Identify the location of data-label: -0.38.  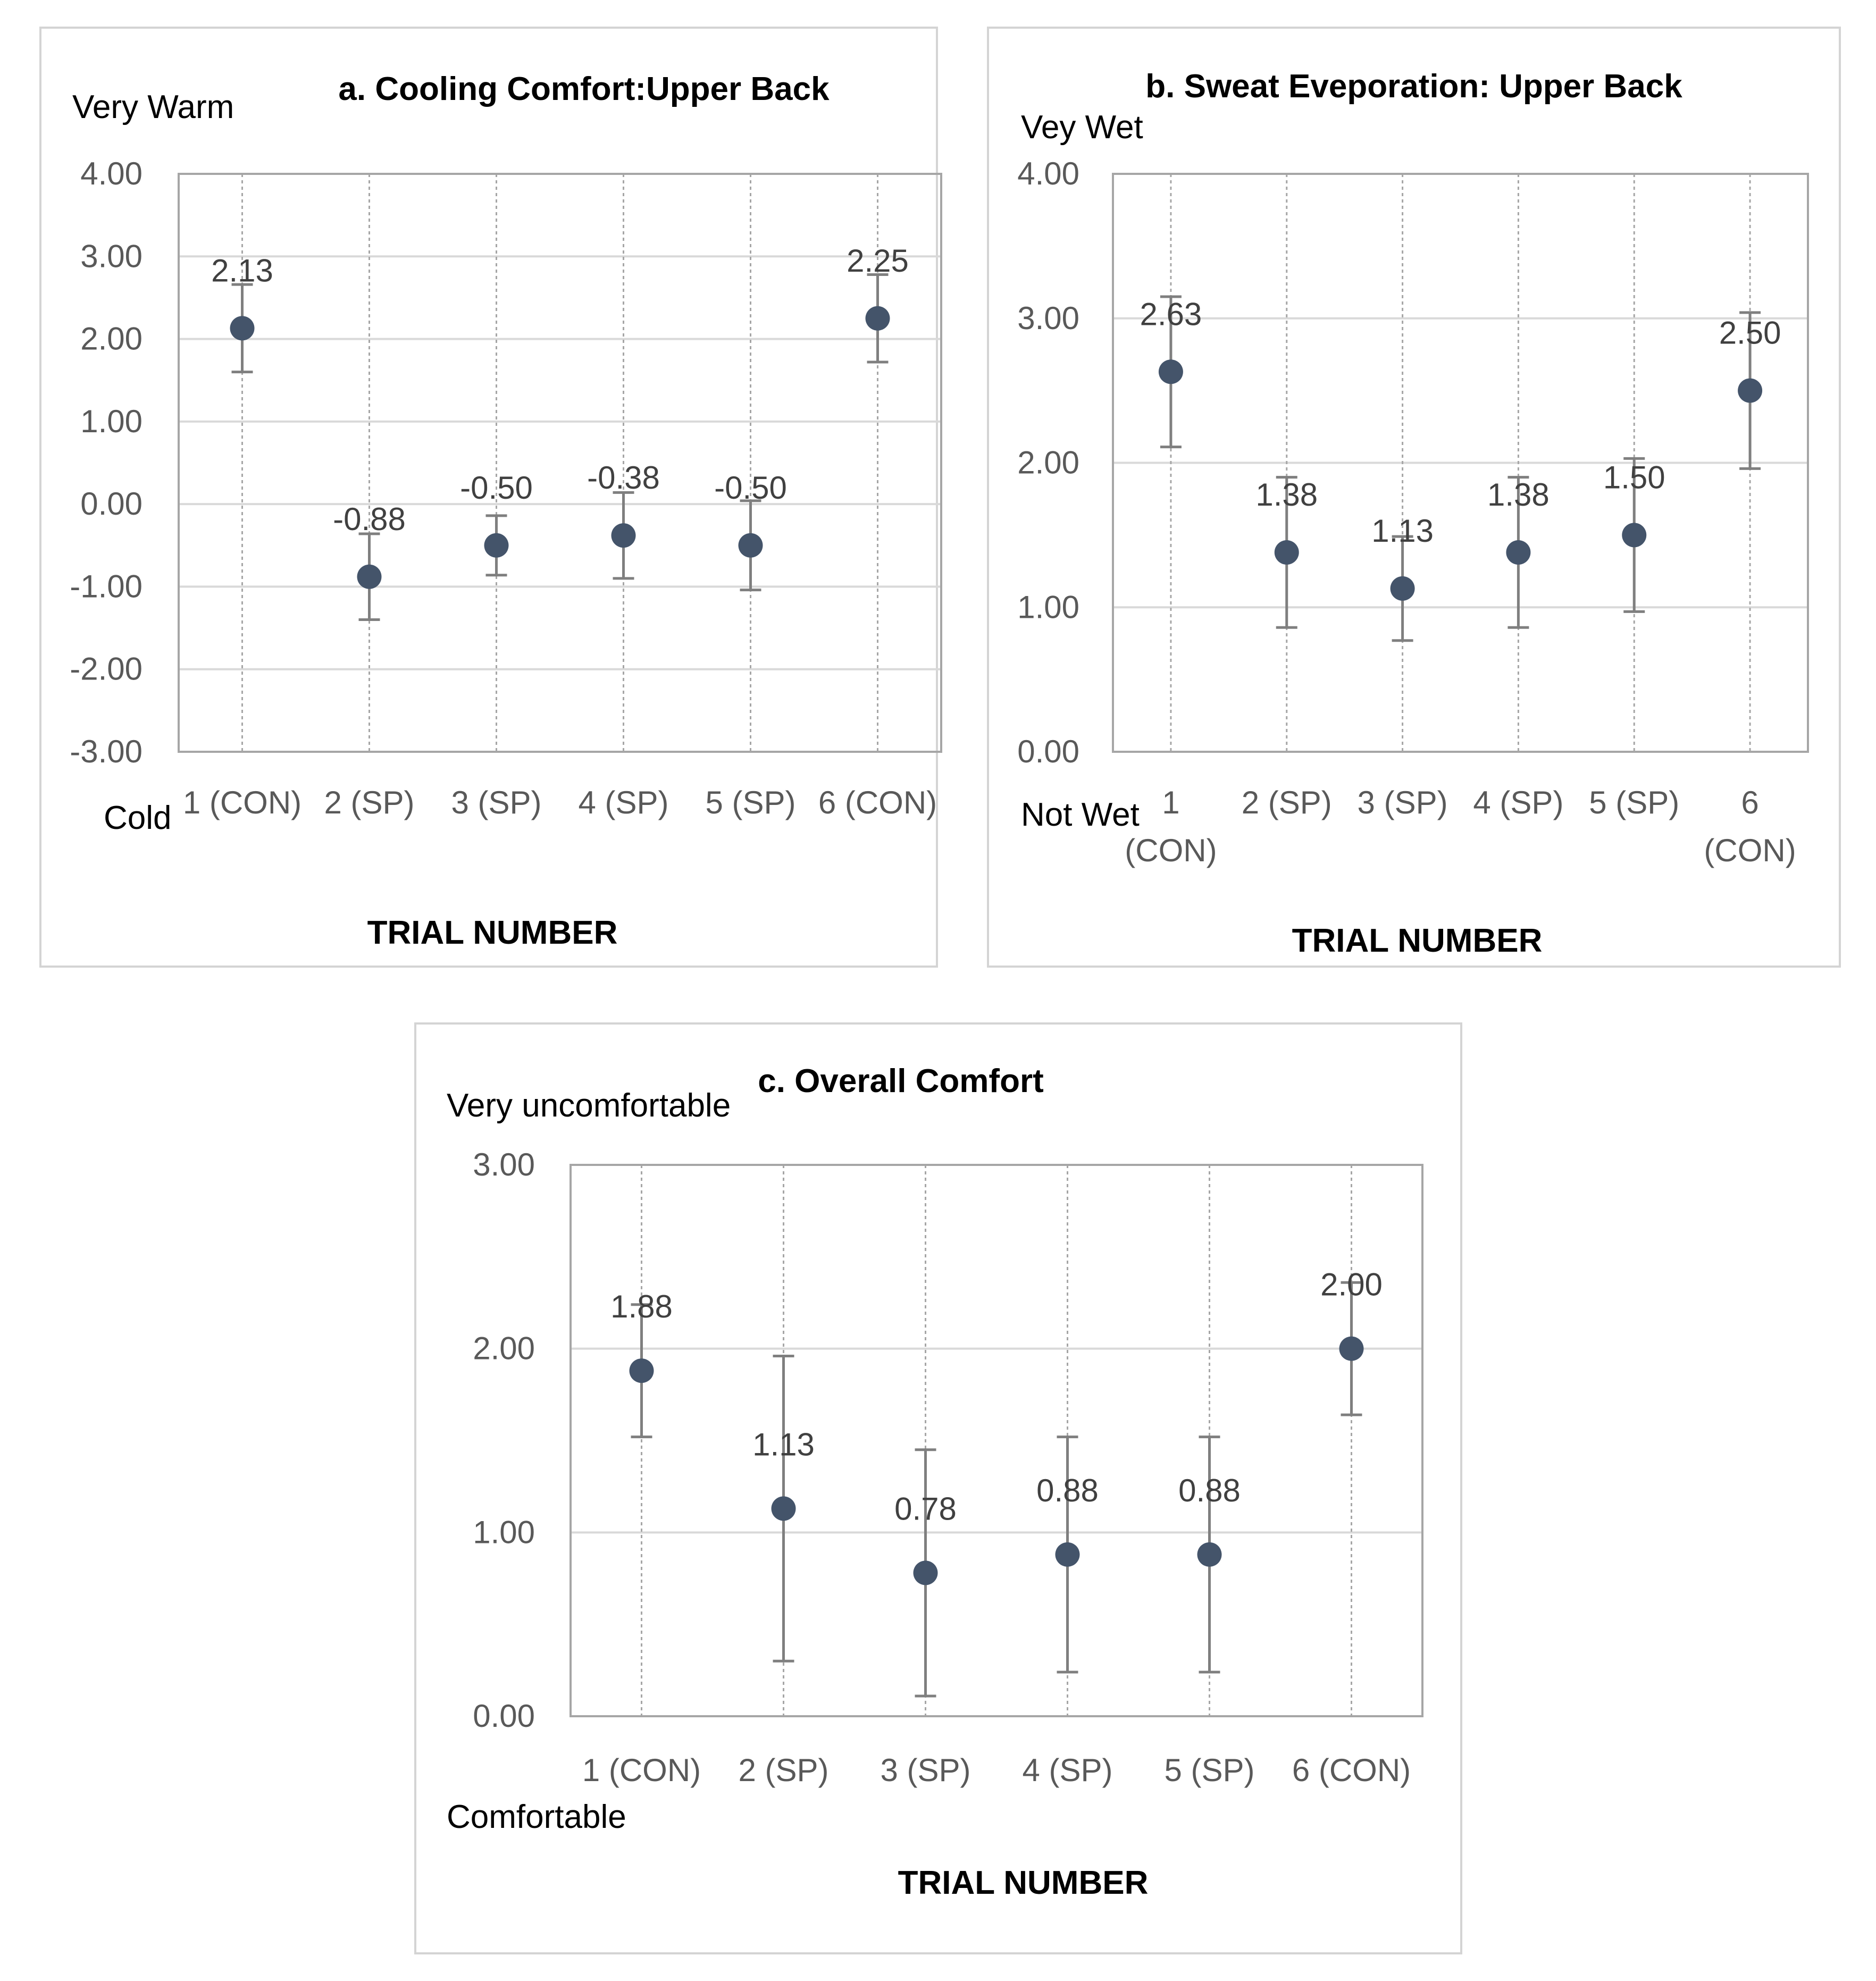
(624, 478).